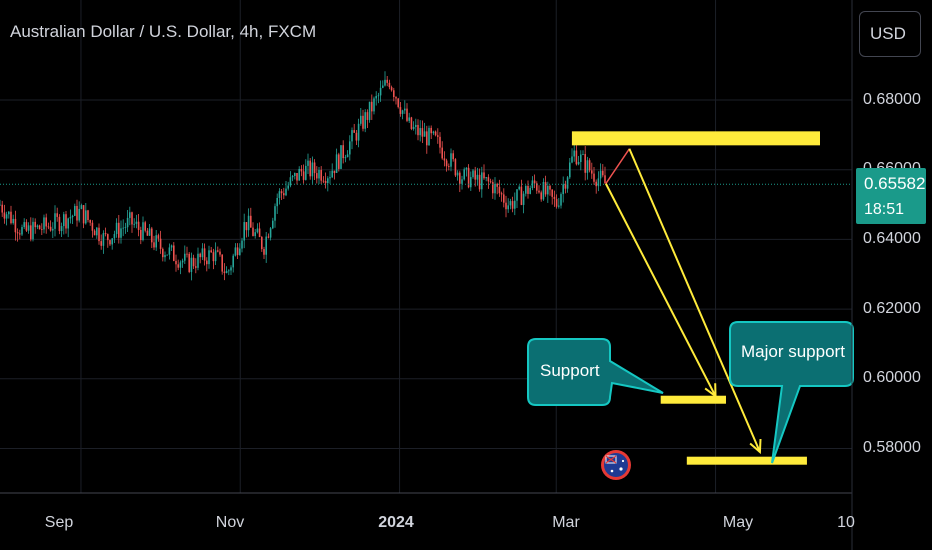 This screenshot has height=550, width=932. What do you see at coordinates (230, 522) in the screenshot?
I see `x-tick-label: Nov` at bounding box center [230, 522].